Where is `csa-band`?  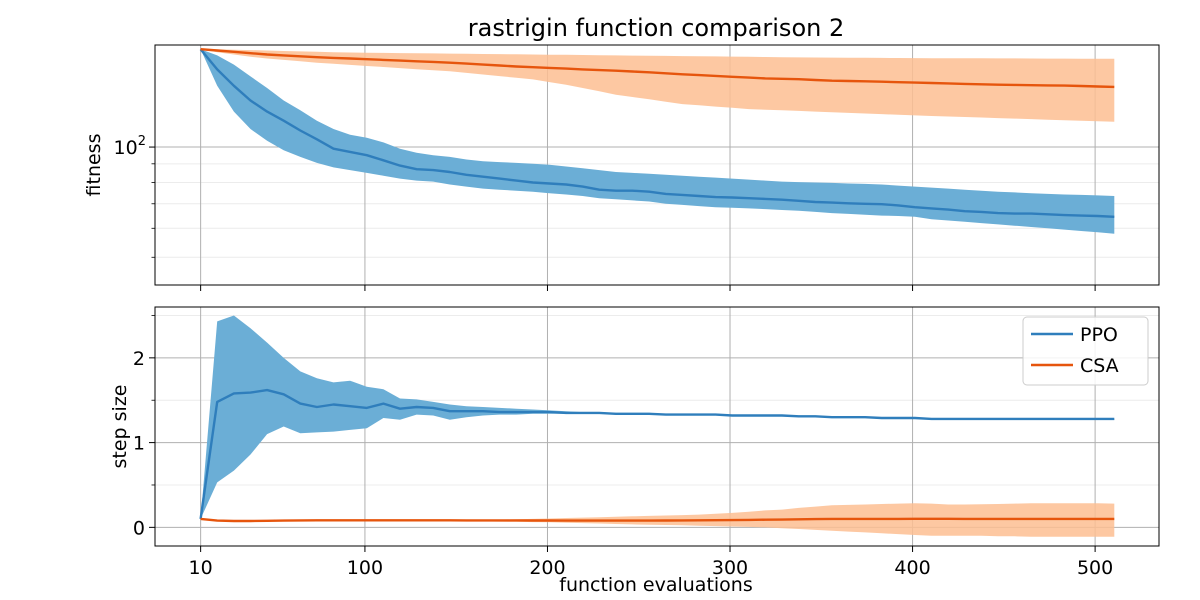
csa-band is located at coordinates (657, 85).